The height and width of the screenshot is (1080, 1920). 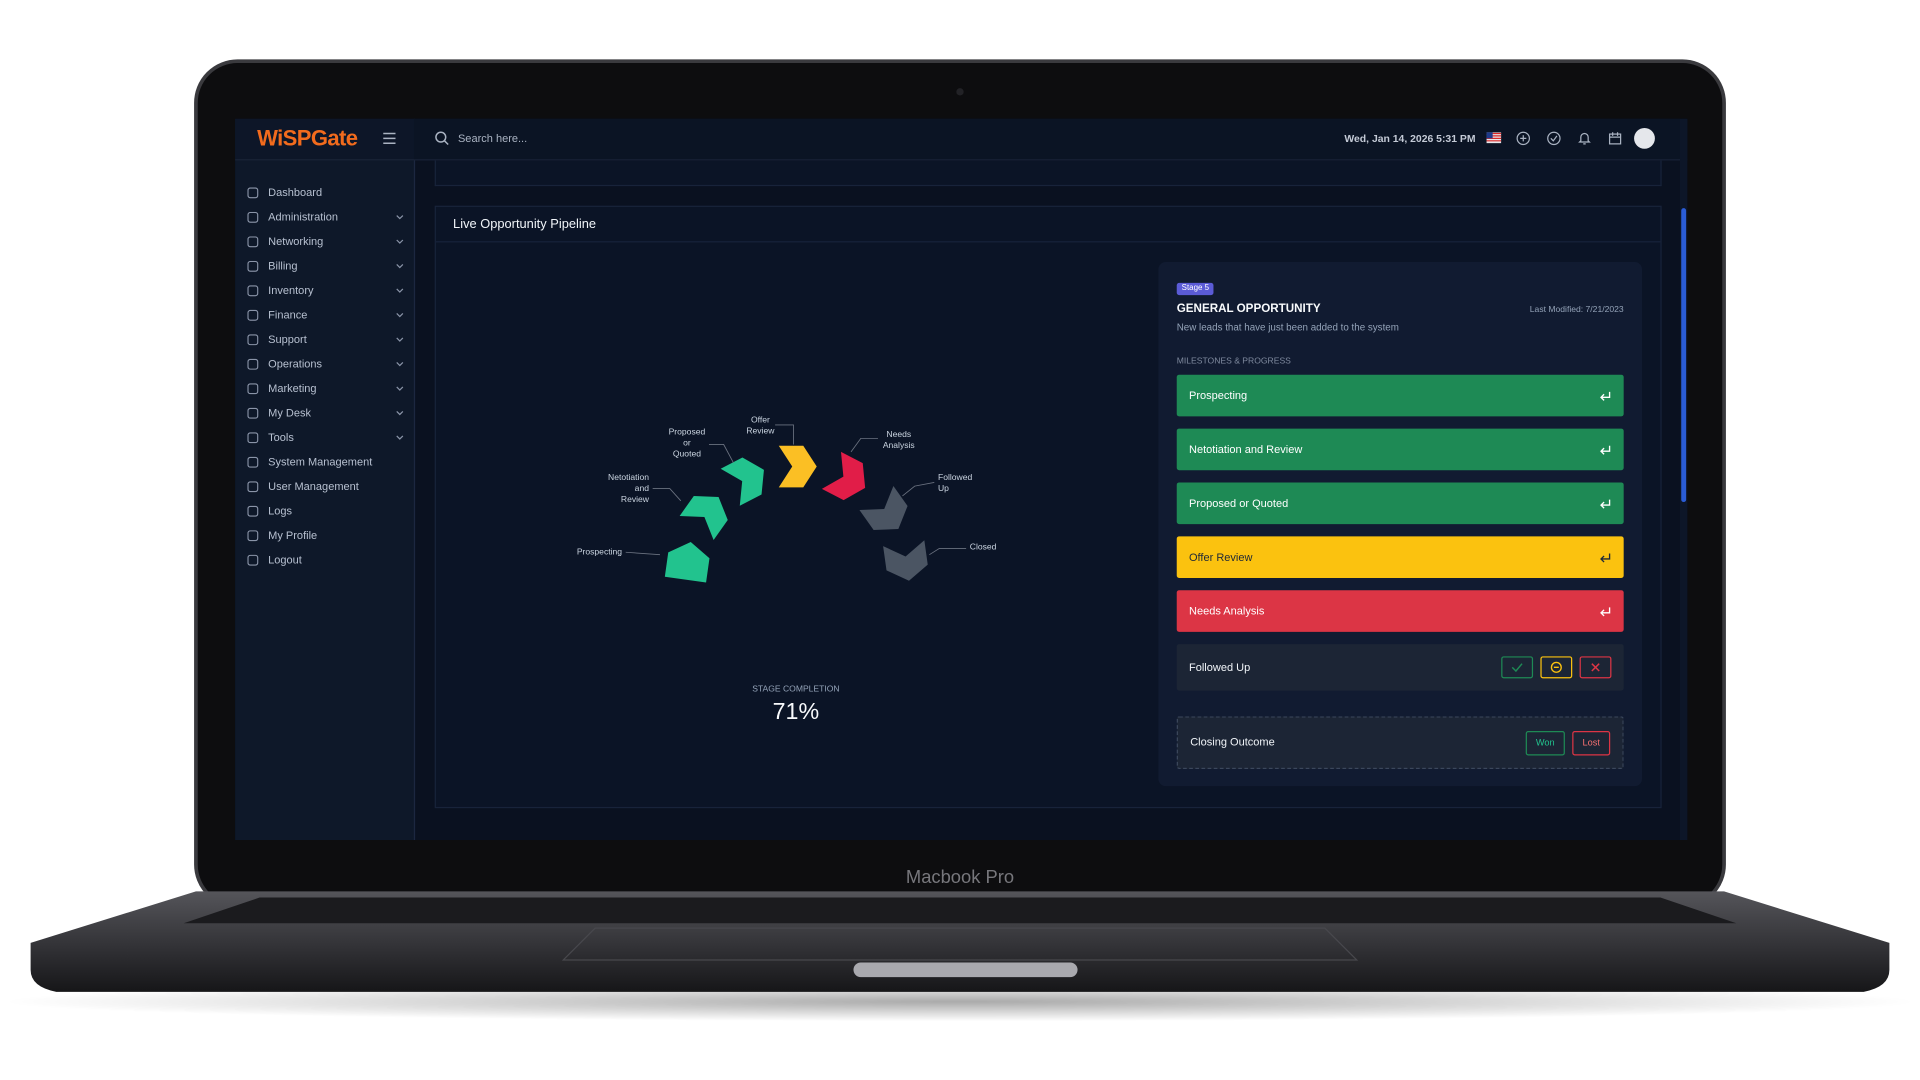 What do you see at coordinates (1218, 395) in the screenshot?
I see `milestone-label: Prospecting` at bounding box center [1218, 395].